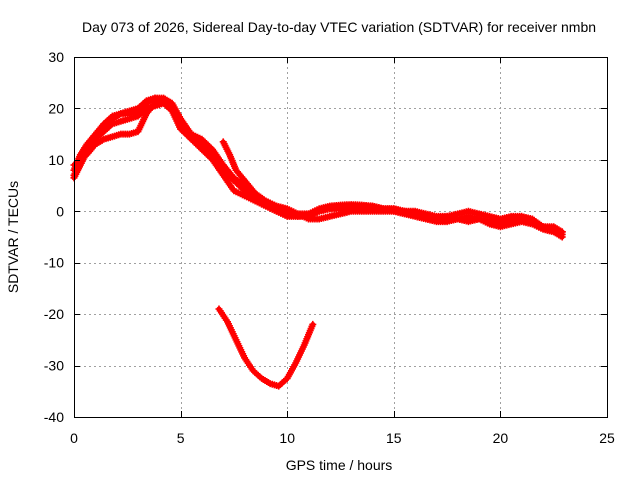 The width and height of the screenshot is (640, 480). Describe the element at coordinates (74, 438) in the screenshot. I see `x-tick-label: 0` at that location.